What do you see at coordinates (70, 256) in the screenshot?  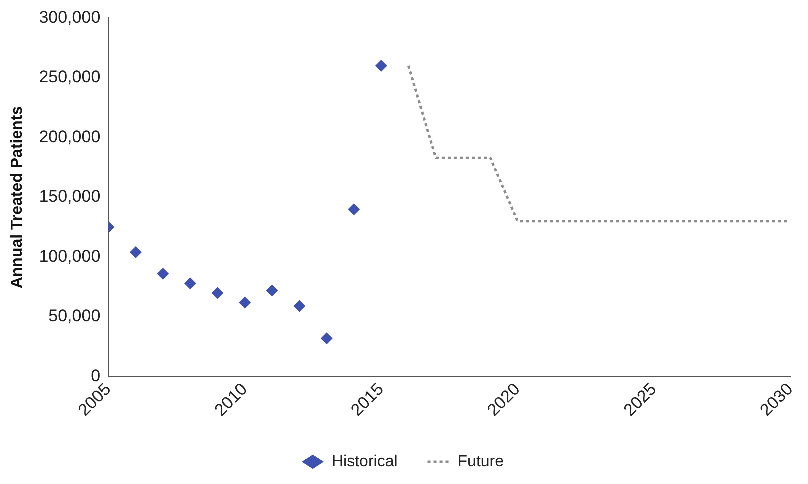 I see `y-tick-label: 100,000` at bounding box center [70, 256].